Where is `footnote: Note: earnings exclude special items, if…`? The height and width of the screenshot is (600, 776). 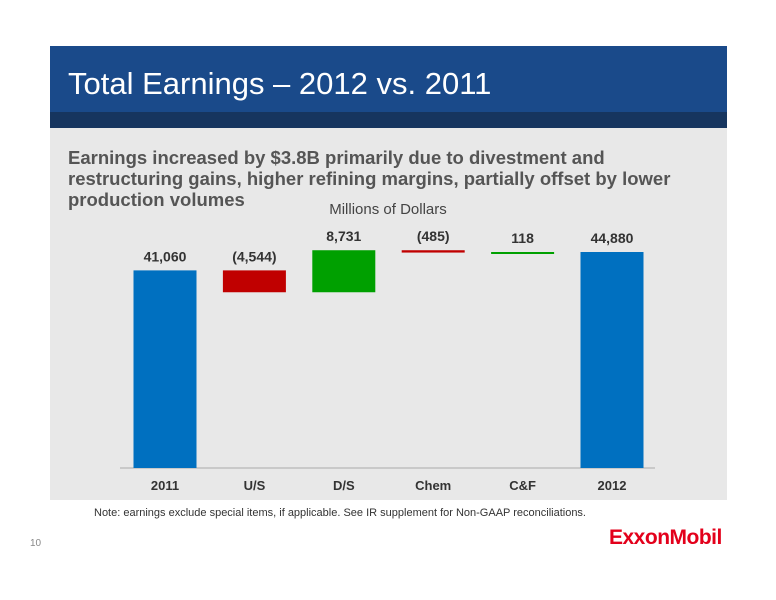 footnote: Note: earnings exclude special items, if… is located at coordinates (340, 513).